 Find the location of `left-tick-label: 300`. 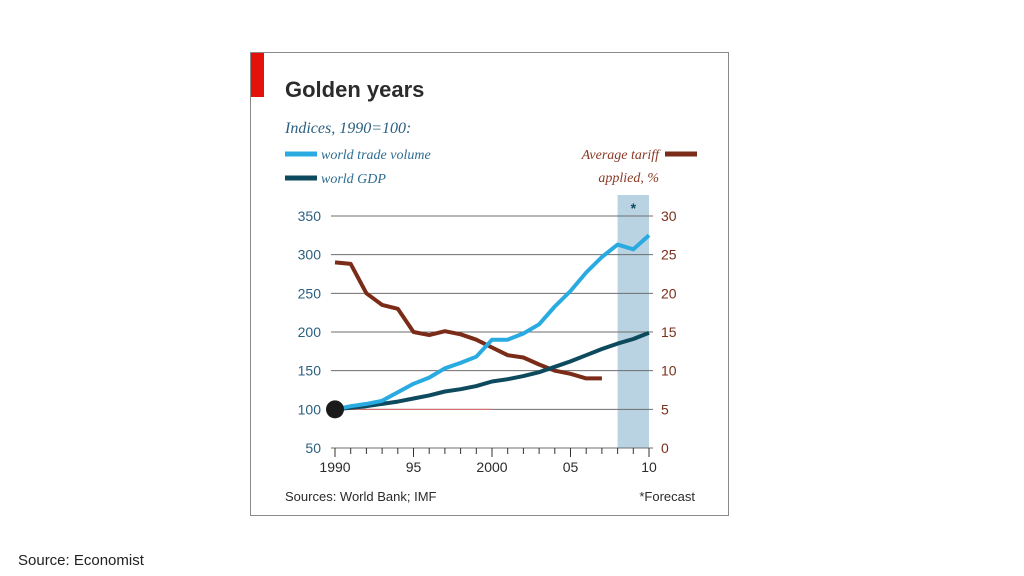

left-tick-label: 300 is located at coordinates (310, 255).